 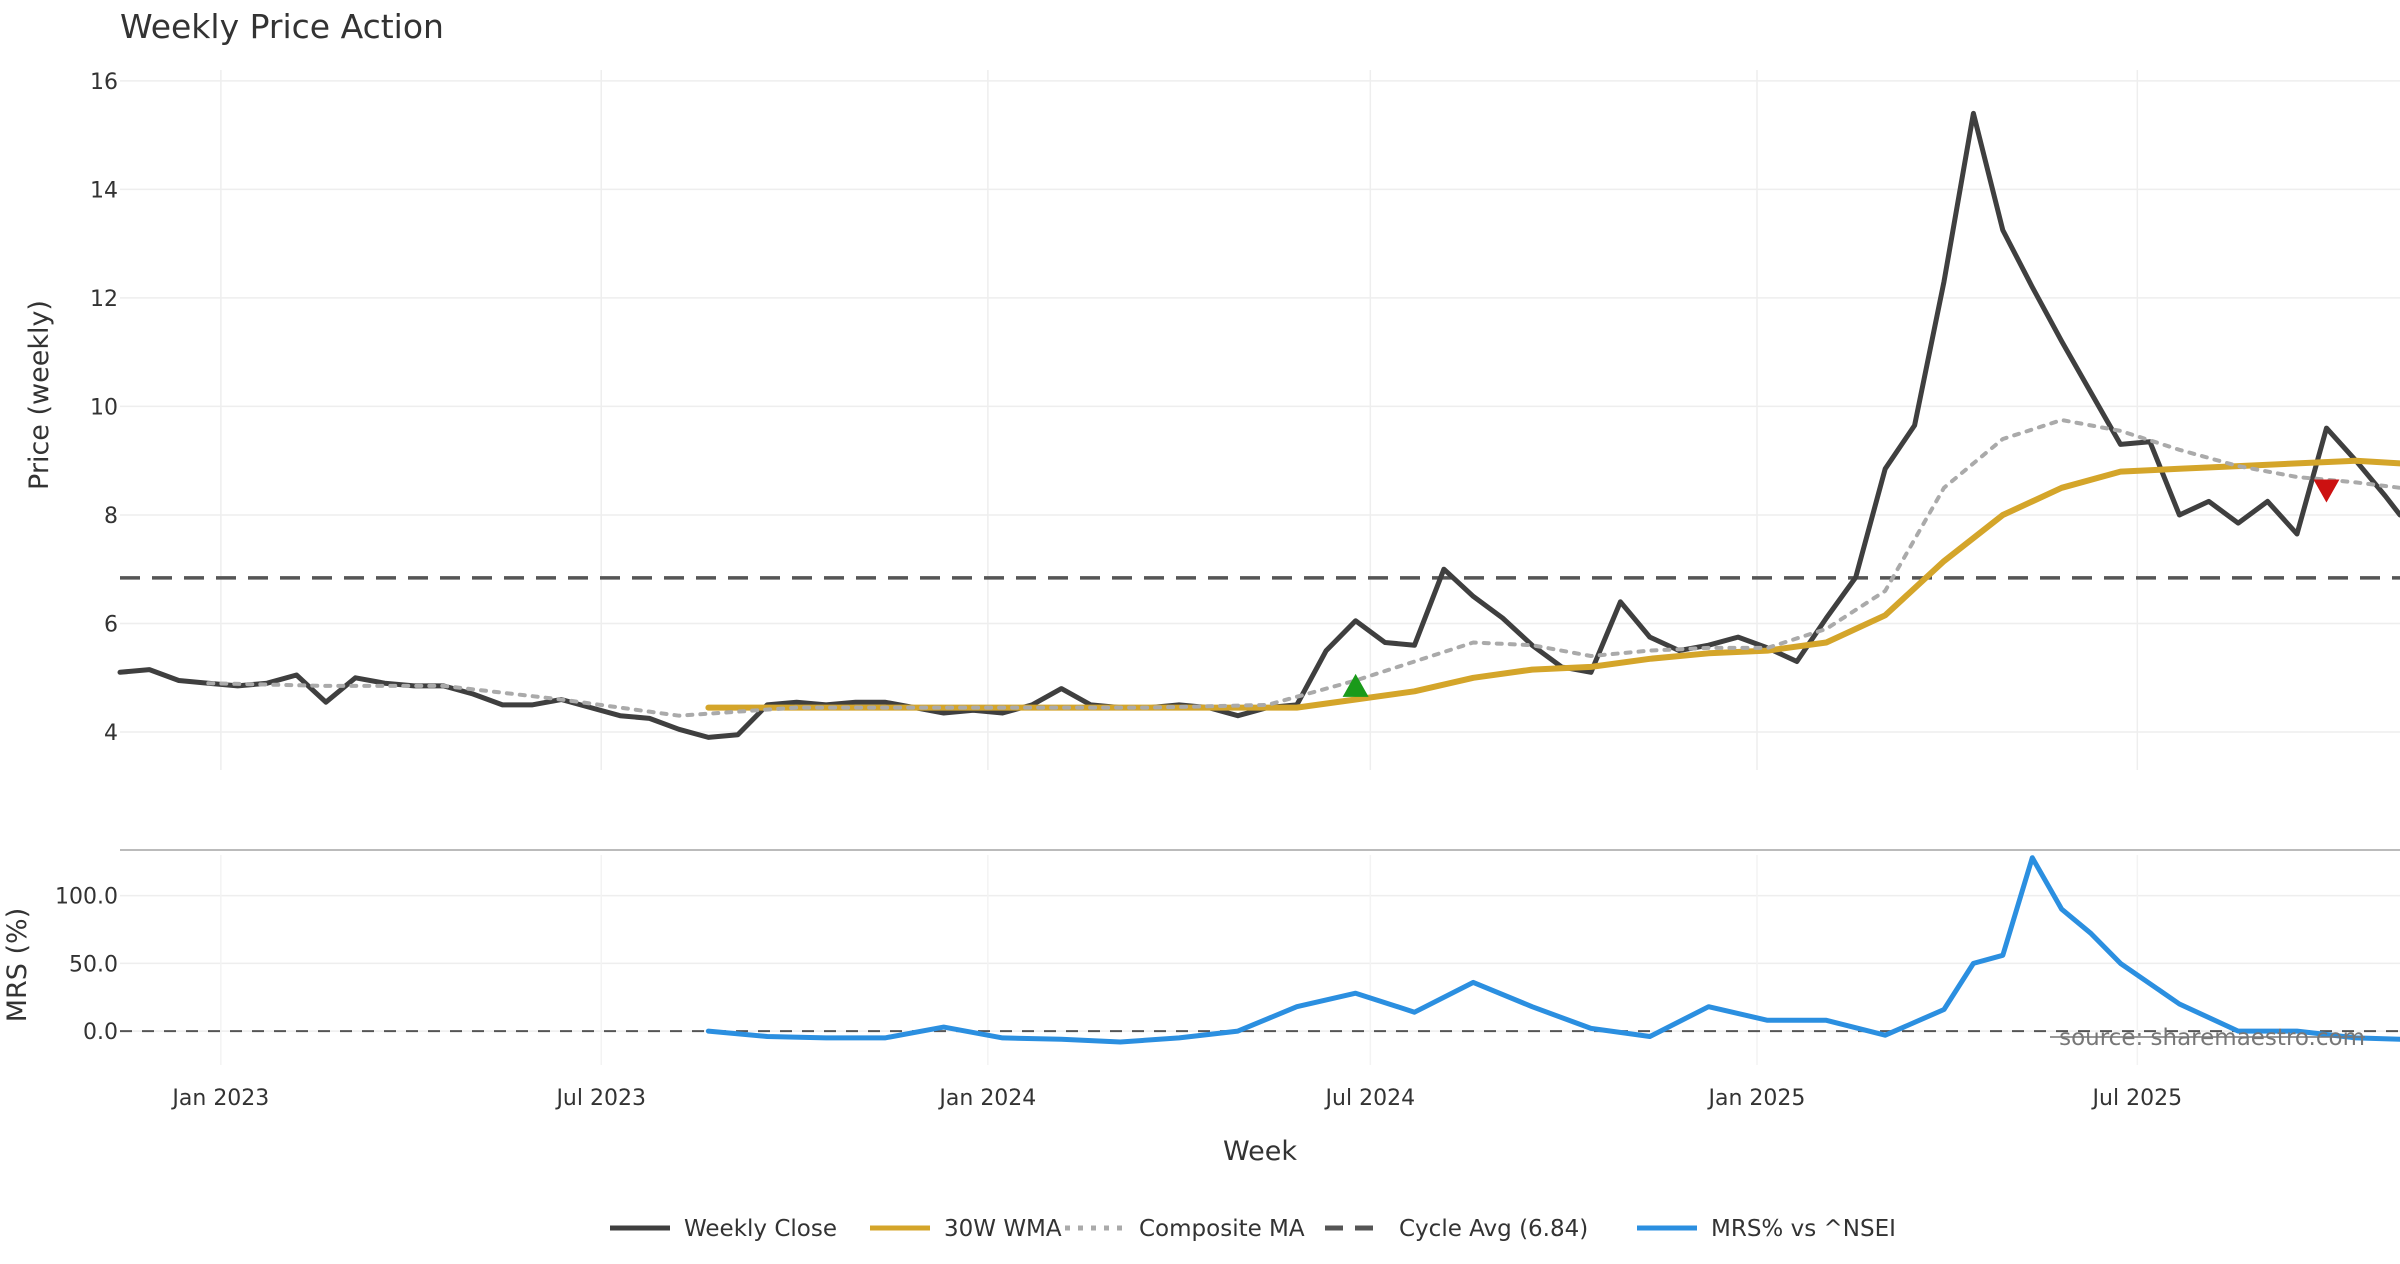 I want to click on chart-title: Weekly Price Action, so click(x=282, y=26).